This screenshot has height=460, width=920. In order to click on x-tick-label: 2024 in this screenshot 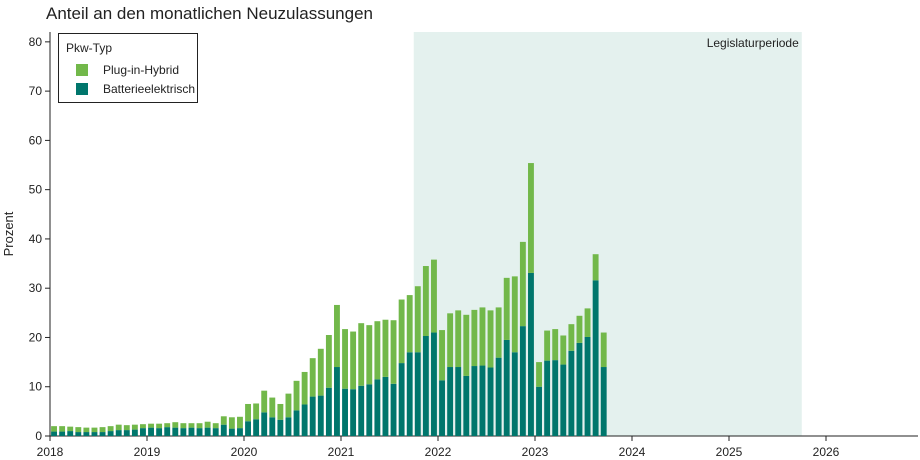, I will do `click(632, 452)`.